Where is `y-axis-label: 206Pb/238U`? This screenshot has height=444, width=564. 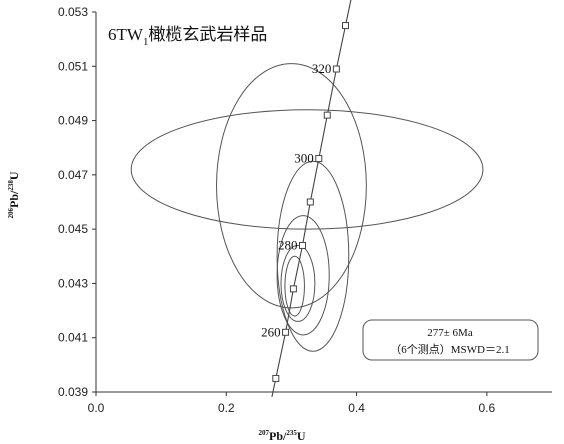 y-axis-label: 206Pb/238U is located at coordinates (14, 194).